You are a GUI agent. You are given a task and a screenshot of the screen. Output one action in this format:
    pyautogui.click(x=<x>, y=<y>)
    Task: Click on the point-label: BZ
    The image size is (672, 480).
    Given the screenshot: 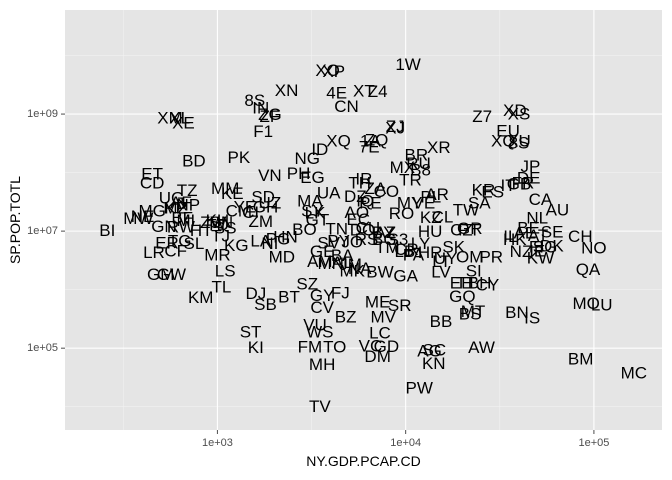 What is the action you would take?
    pyautogui.click(x=346, y=317)
    